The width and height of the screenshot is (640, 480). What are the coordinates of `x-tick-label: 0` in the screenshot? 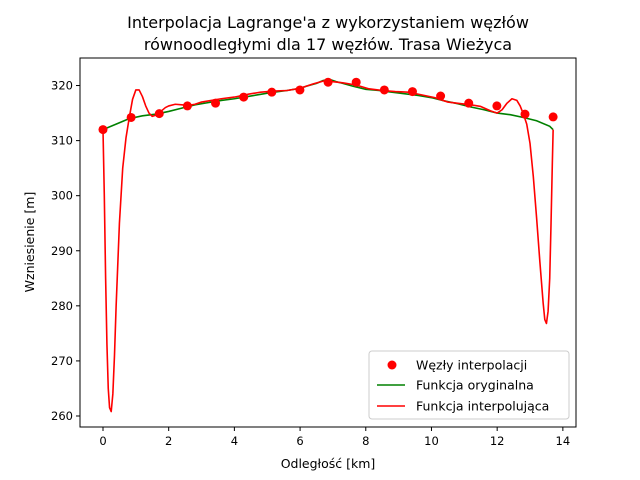 It's located at (102, 441).